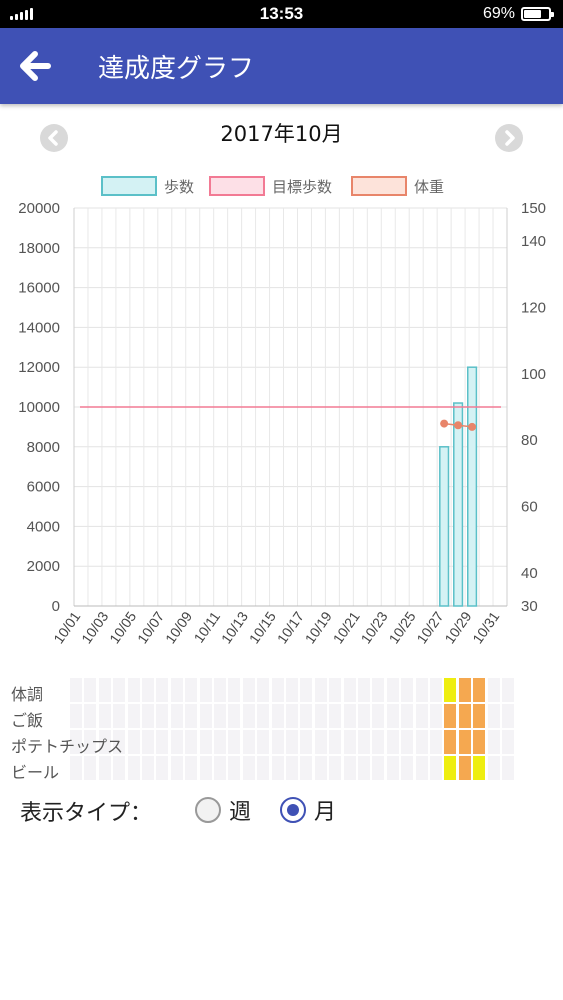 The width and height of the screenshot is (563, 1000). Describe the element at coordinates (54, 138) in the screenshot. I see `prev-month-button` at that location.